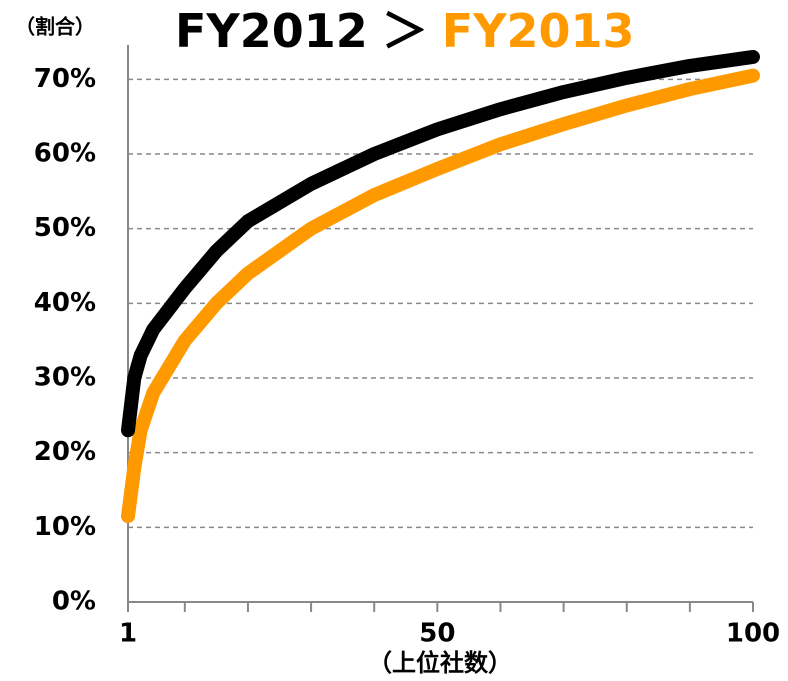 This screenshot has width=788, height=681. What do you see at coordinates (271, 31) in the screenshot?
I see `title-series-1: FY2012` at bounding box center [271, 31].